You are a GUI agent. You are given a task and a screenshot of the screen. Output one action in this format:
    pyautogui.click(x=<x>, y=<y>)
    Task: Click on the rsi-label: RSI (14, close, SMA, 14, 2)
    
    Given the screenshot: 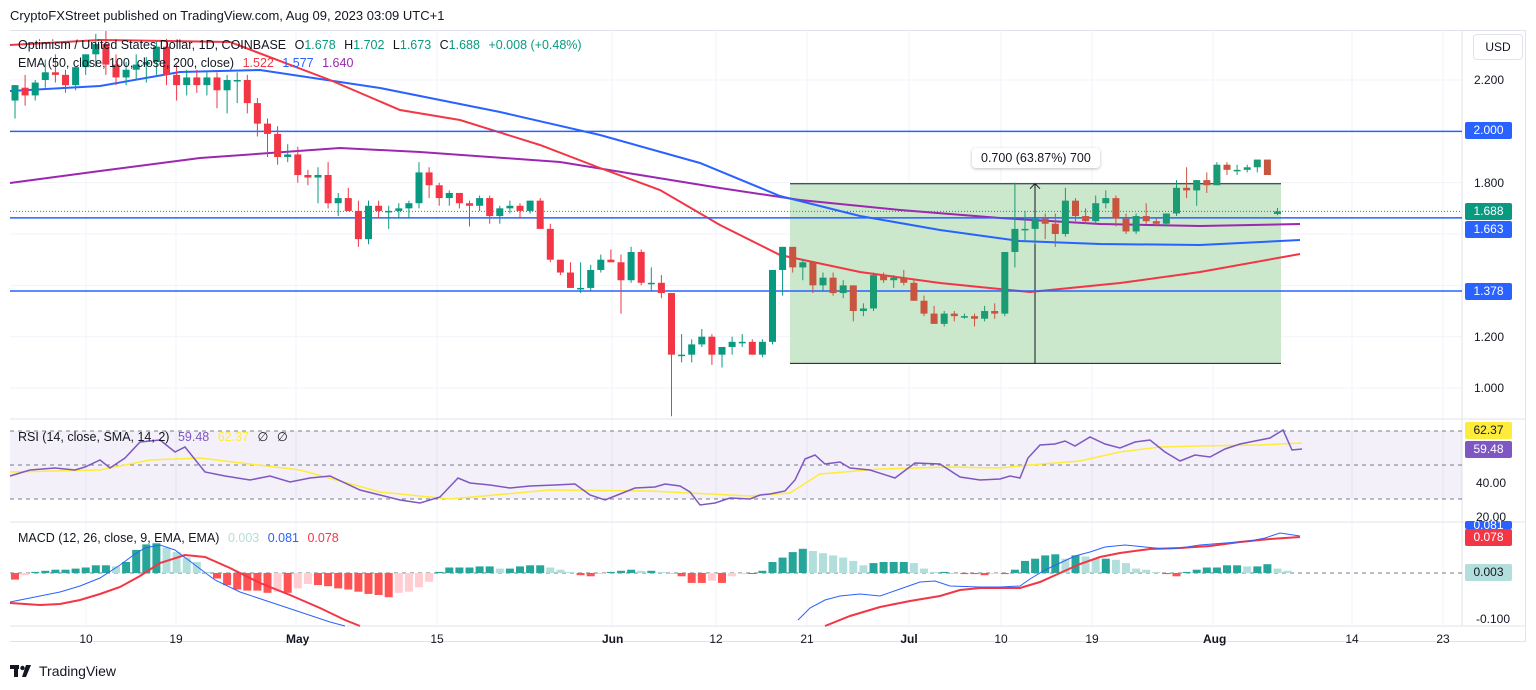 What is the action you would take?
    pyautogui.click(x=94, y=437)
    